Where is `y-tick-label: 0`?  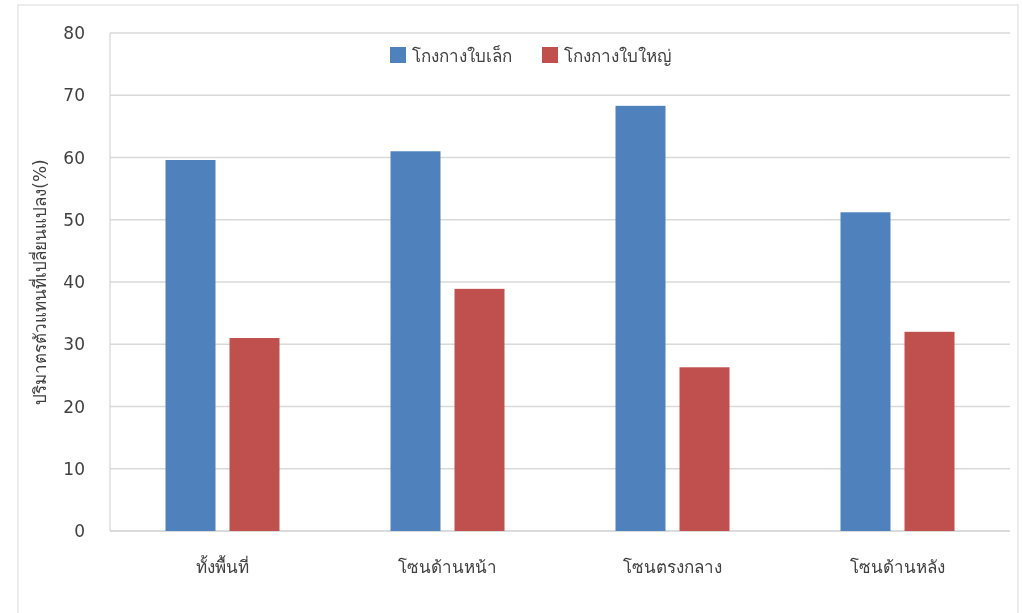
y-tick-label: 0 is located at coordinates (79, 531).